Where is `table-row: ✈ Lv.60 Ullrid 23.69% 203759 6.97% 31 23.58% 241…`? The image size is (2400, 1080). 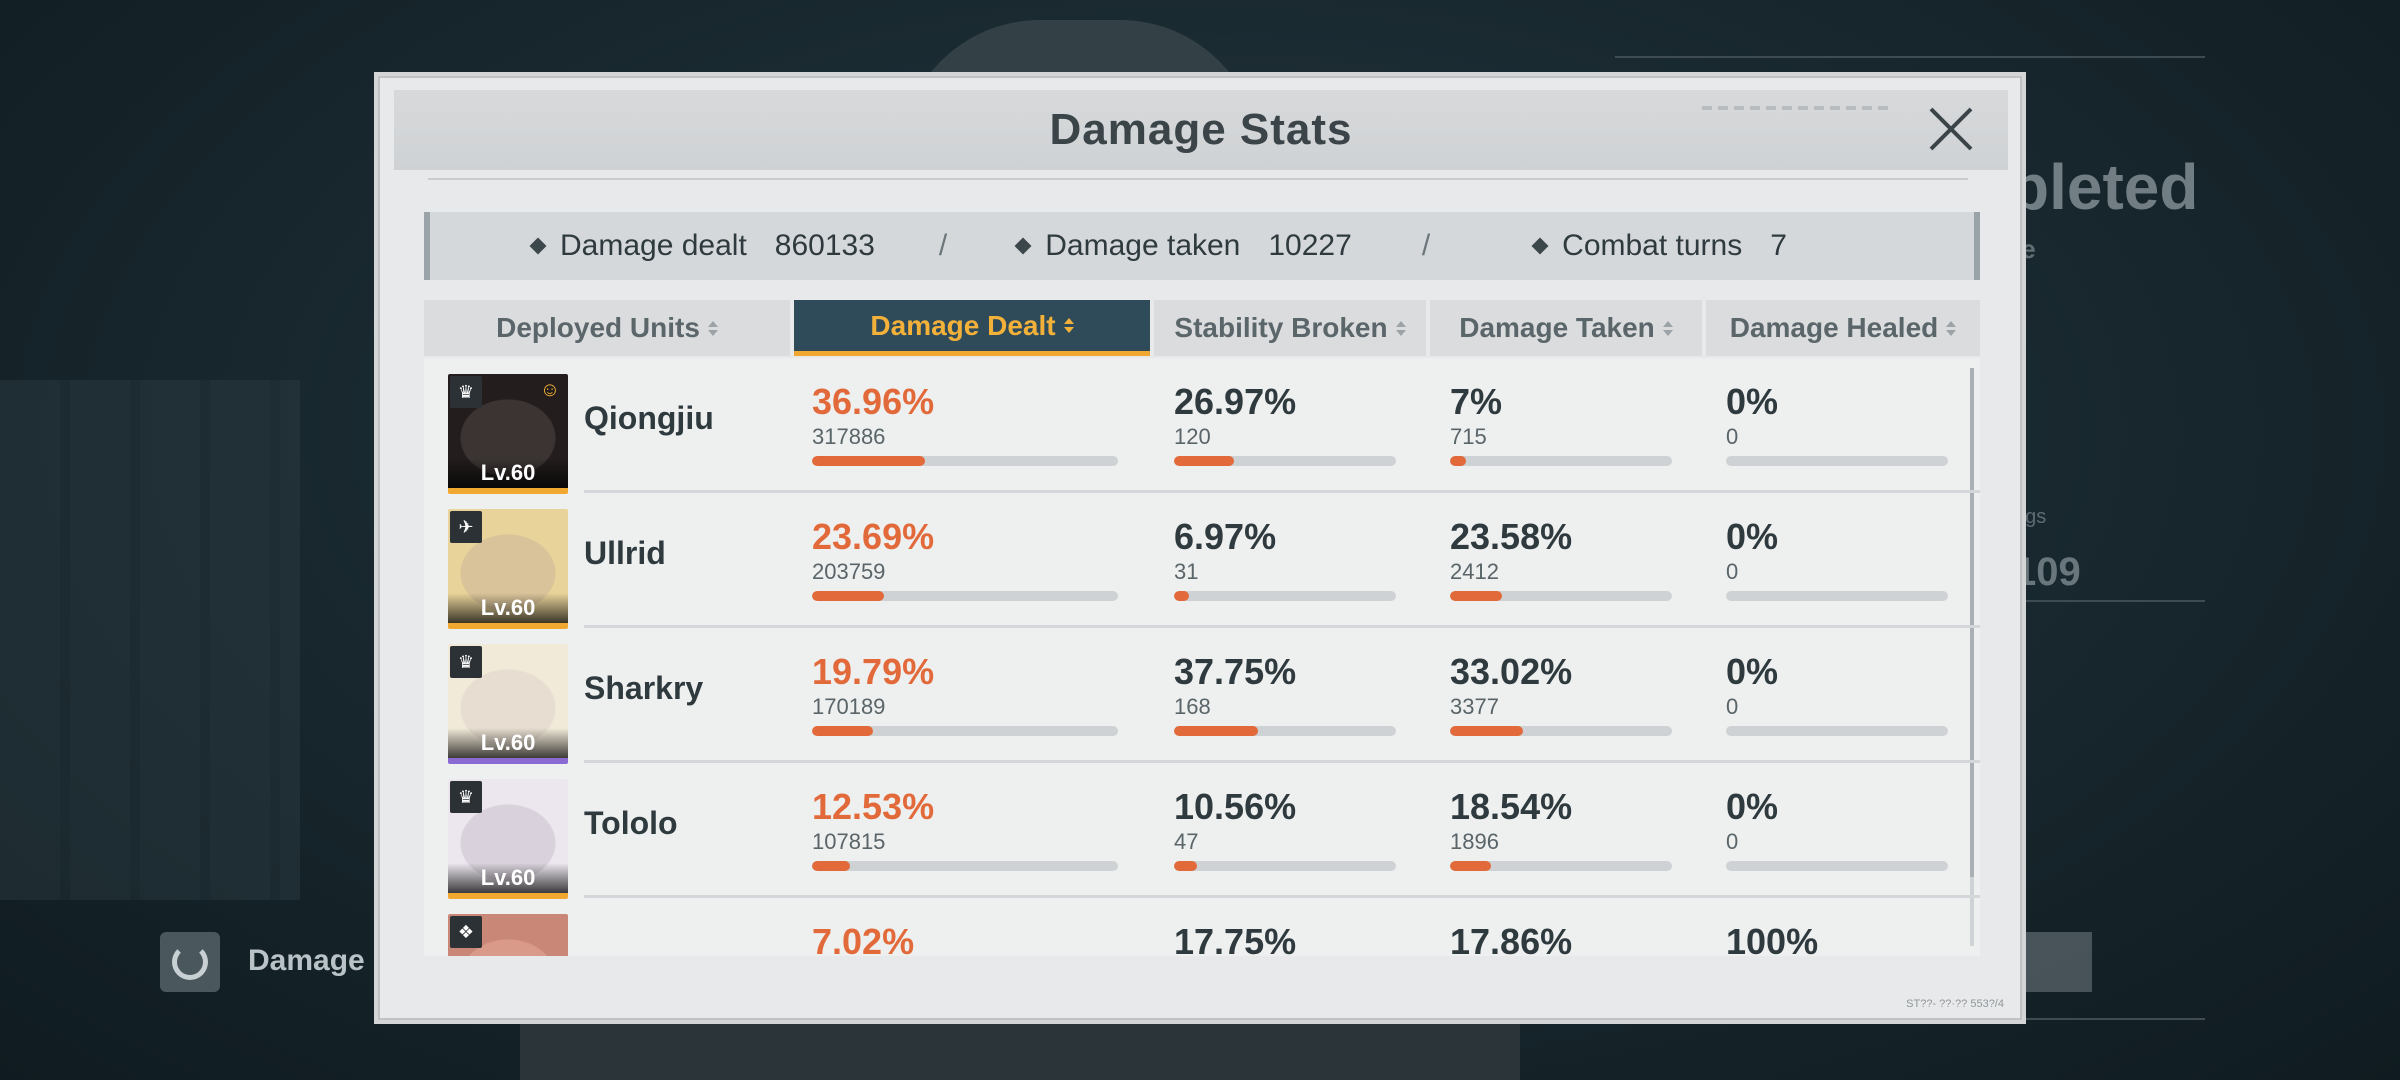 table-row: ✈ Lv.60 Ullrid 23.69% 203759 6.97% 31 23.58% 241… is located at coordinates (1202, 561).